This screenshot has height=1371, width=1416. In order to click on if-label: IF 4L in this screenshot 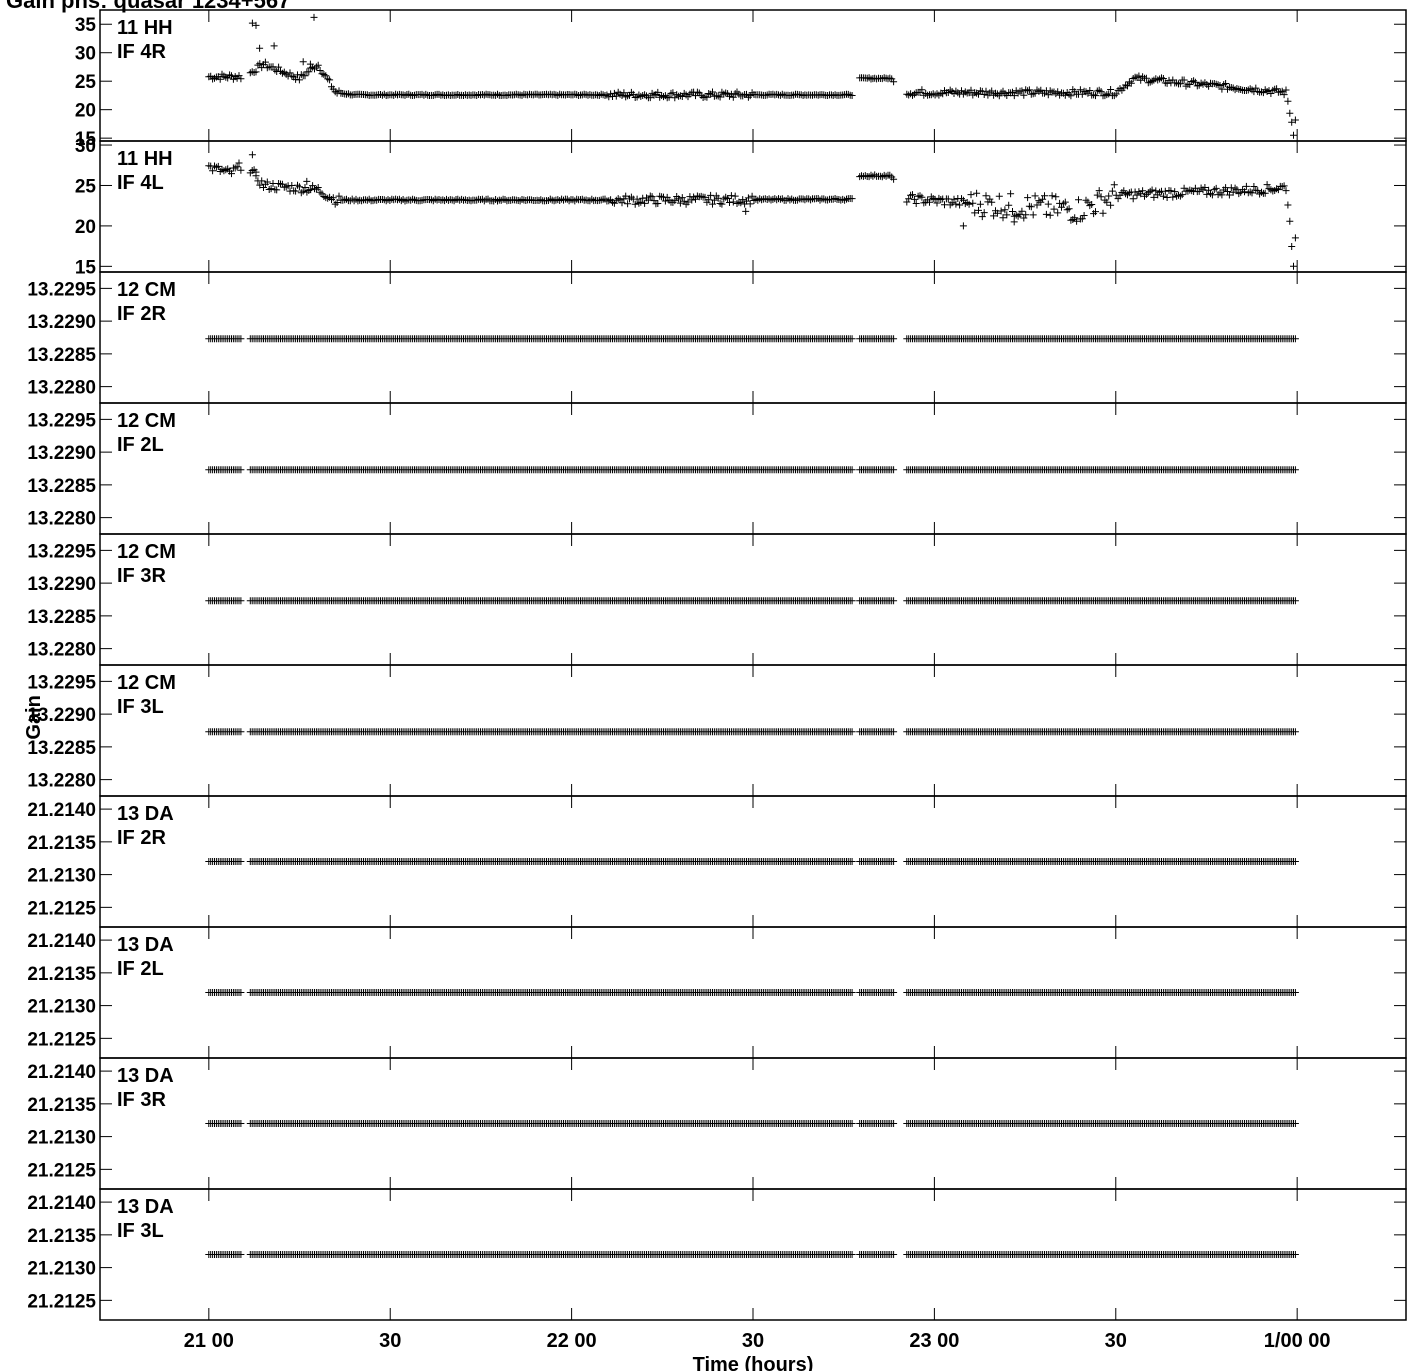, I will do `click(140, 183)`.